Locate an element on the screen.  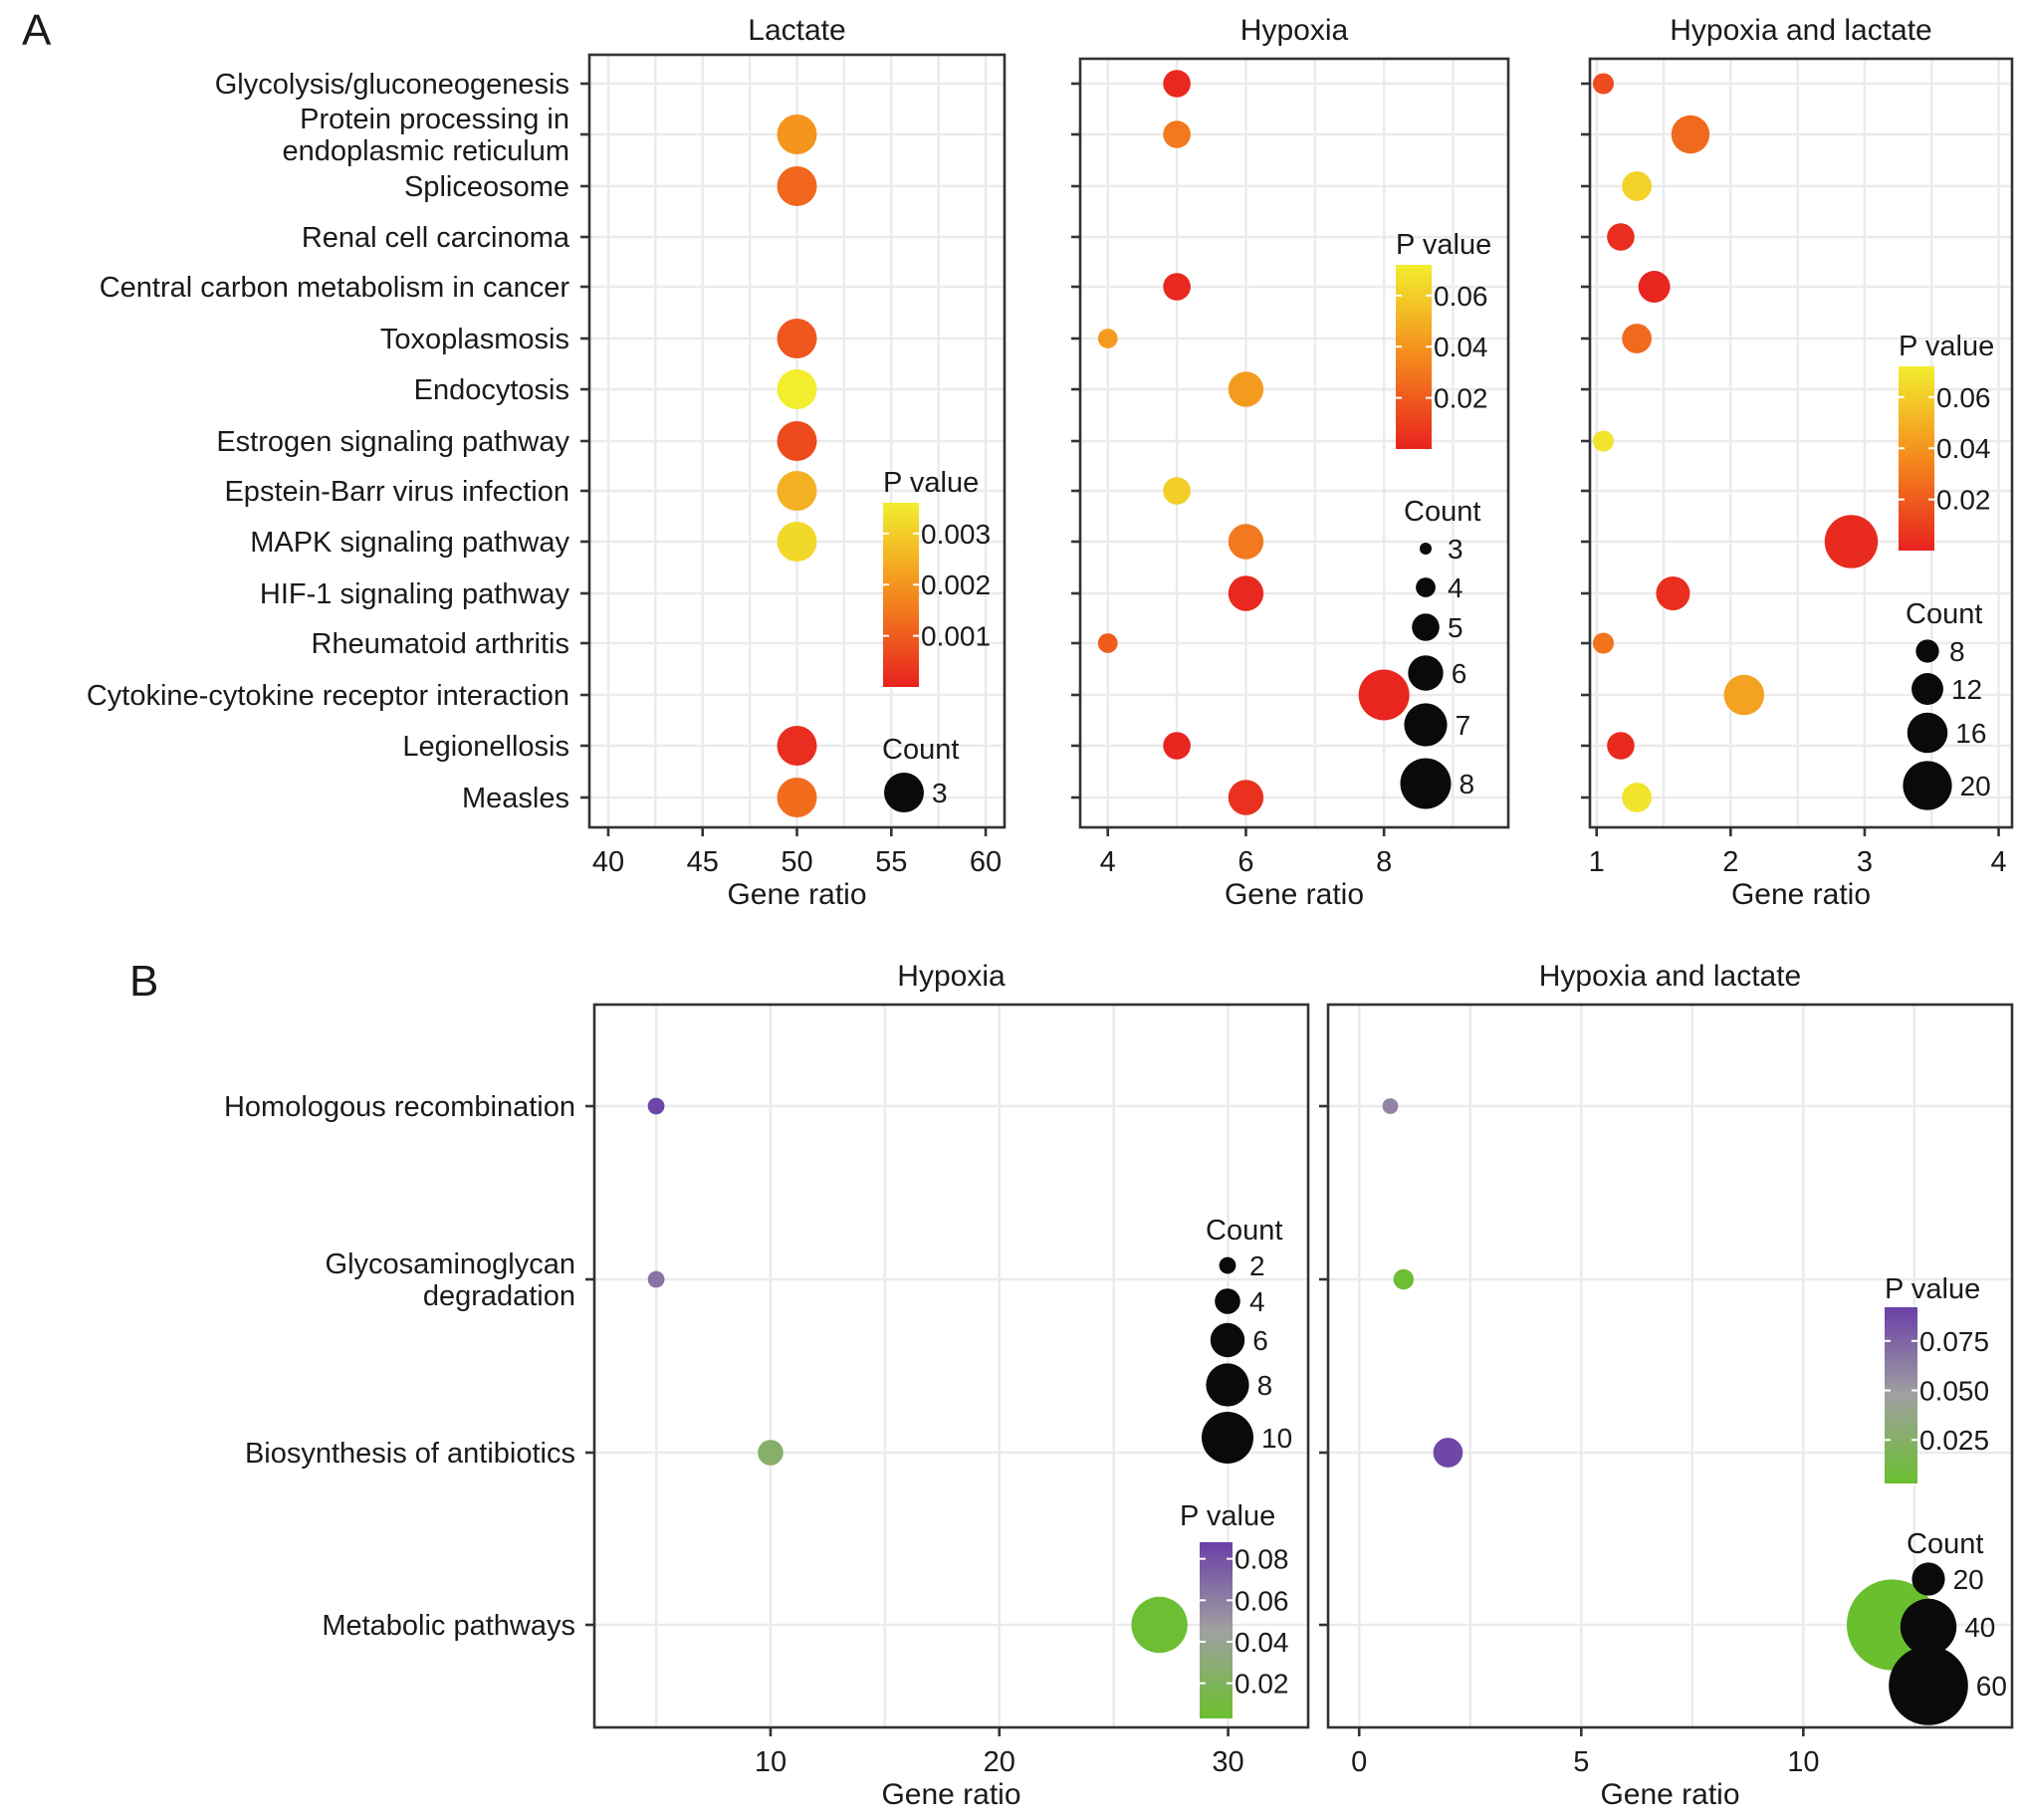
size-legend-label: 4 is located at coordinates (1257, 1301).